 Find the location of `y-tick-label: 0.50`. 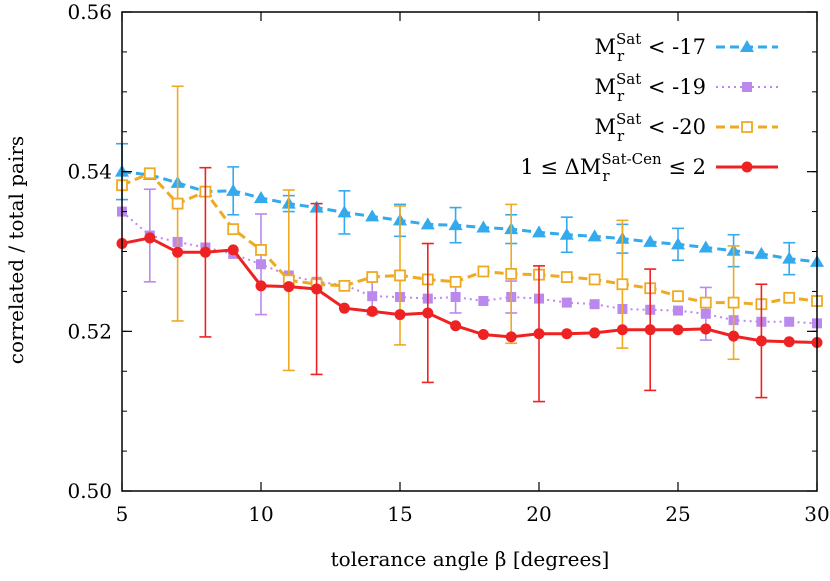

y-tick-label: 0.50 is located at coordinates (89, 491).